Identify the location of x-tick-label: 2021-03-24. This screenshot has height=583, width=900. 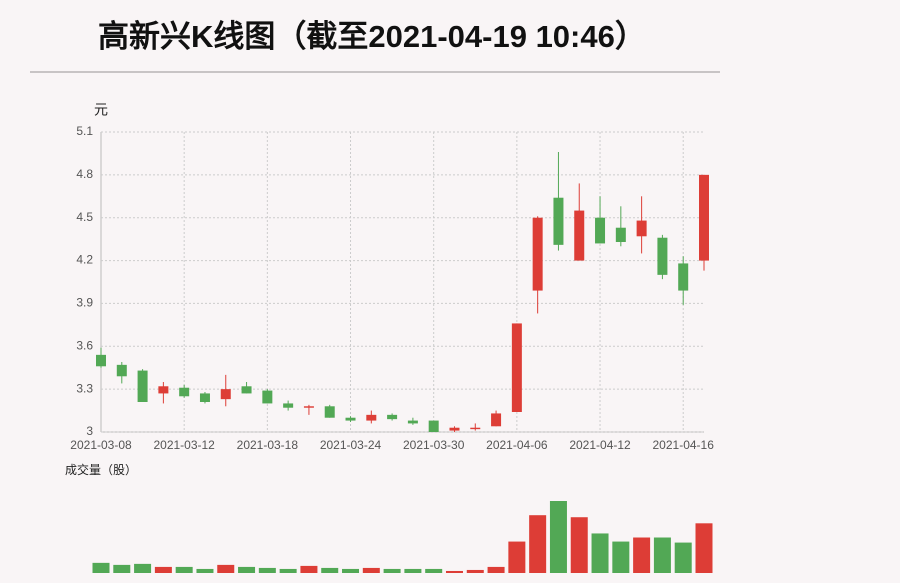
(351, 445).